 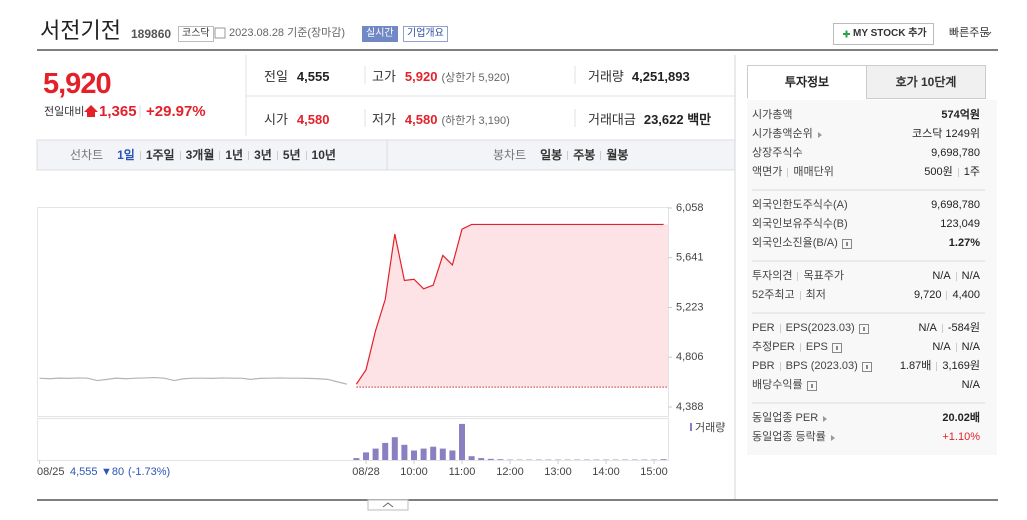 I want to click on y-tick-label: 6,058, so click(x=690, y=208).